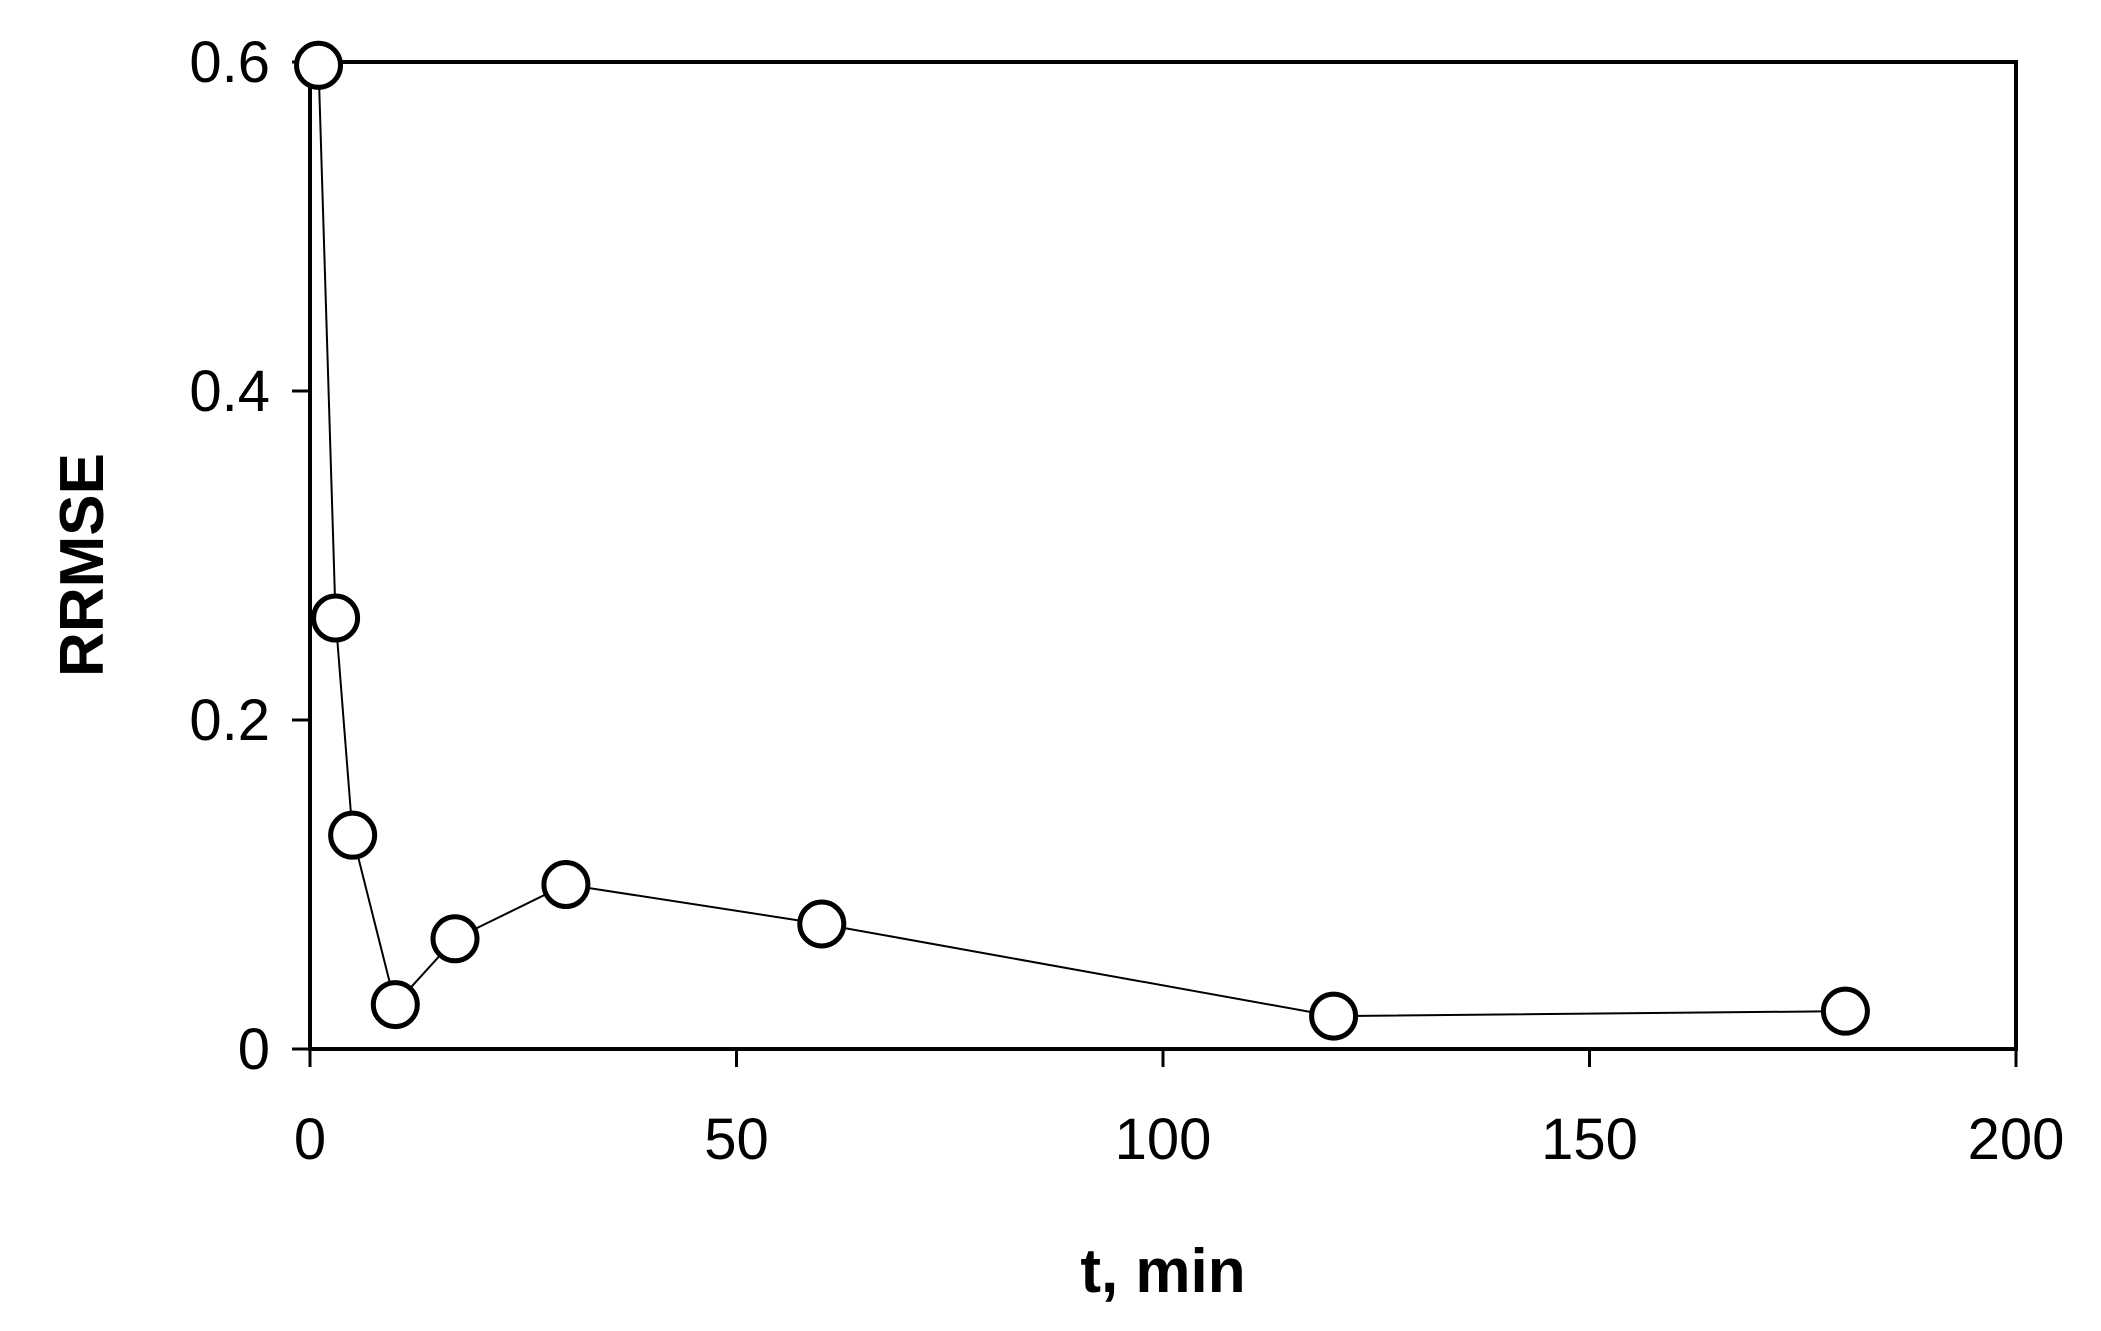 This screenshot has width=2101, height=1331. What do you see at coordinates (1163, 1139) in the screenshot?
I see `x-tick-label: 100` at bounding box center [1163, 1139].